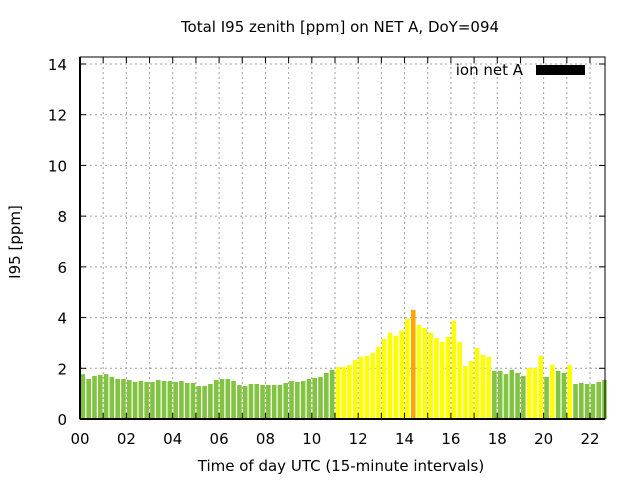 Image resolution: width=640 pixels, height=480 pixels. I want to click on y-tick-label: 12, so click(57, 116).